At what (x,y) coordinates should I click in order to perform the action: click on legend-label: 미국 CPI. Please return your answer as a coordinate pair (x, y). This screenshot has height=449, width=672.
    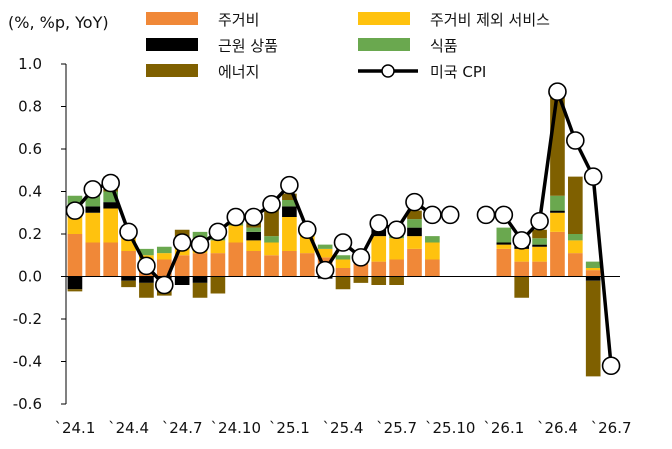
    Looking at the image, I should click on (458, 72).